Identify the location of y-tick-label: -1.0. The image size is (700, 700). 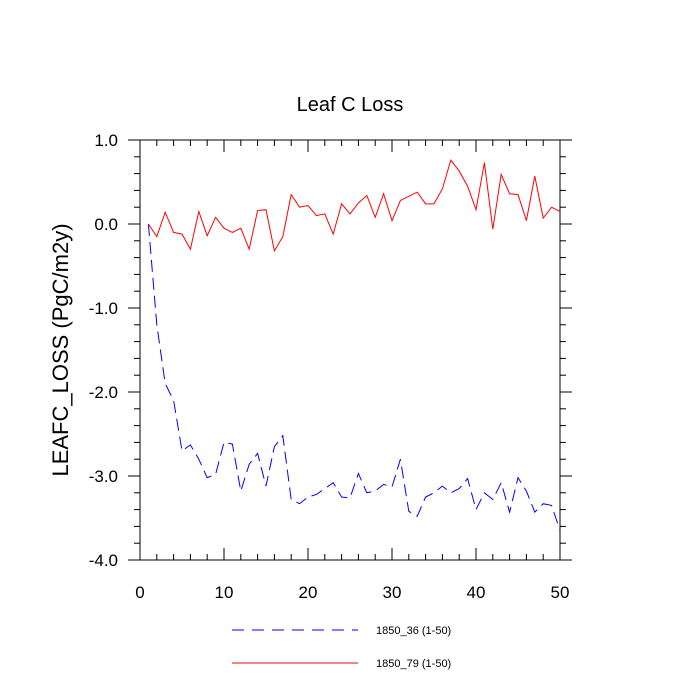
(103, 308).